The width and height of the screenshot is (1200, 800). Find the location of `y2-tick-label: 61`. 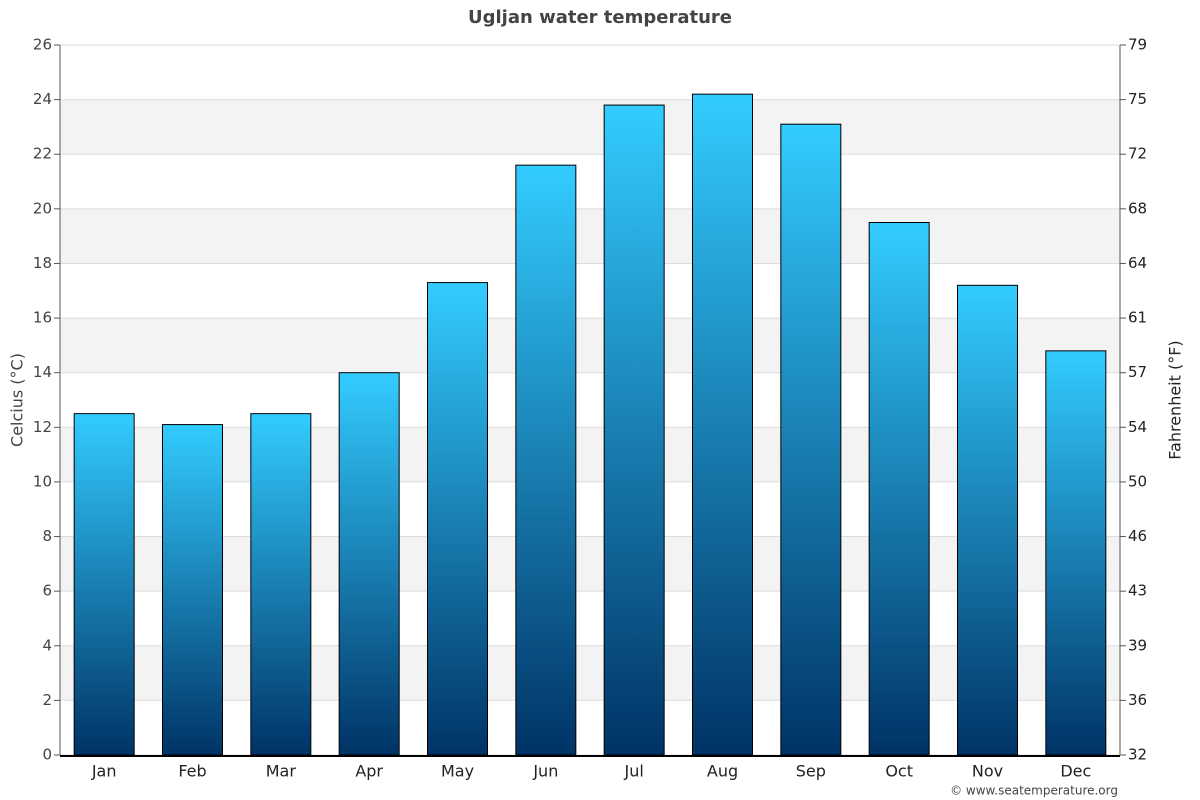

y2-tick-label: 61 is located at coordinates (1137, 318).